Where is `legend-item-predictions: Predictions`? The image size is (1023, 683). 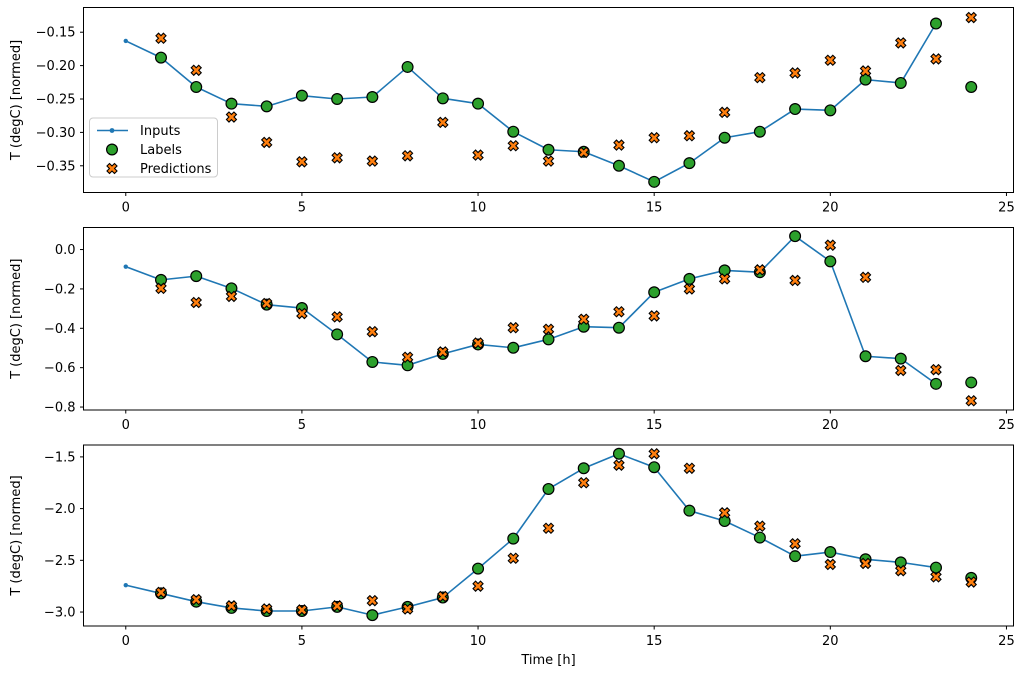 legend-item-predictions: Predictions is located at coordinates (159, 169).